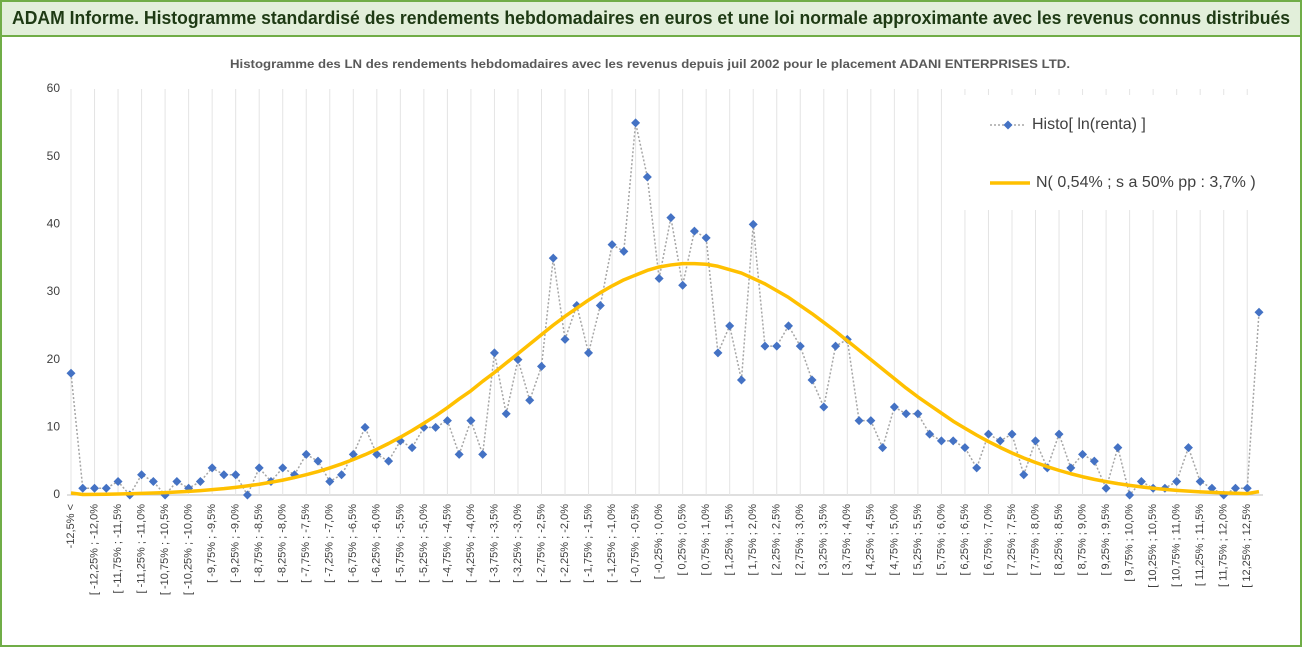  I want to click on x-tick-label: [ -9,25% ; -9,0%, so click(236, 543).